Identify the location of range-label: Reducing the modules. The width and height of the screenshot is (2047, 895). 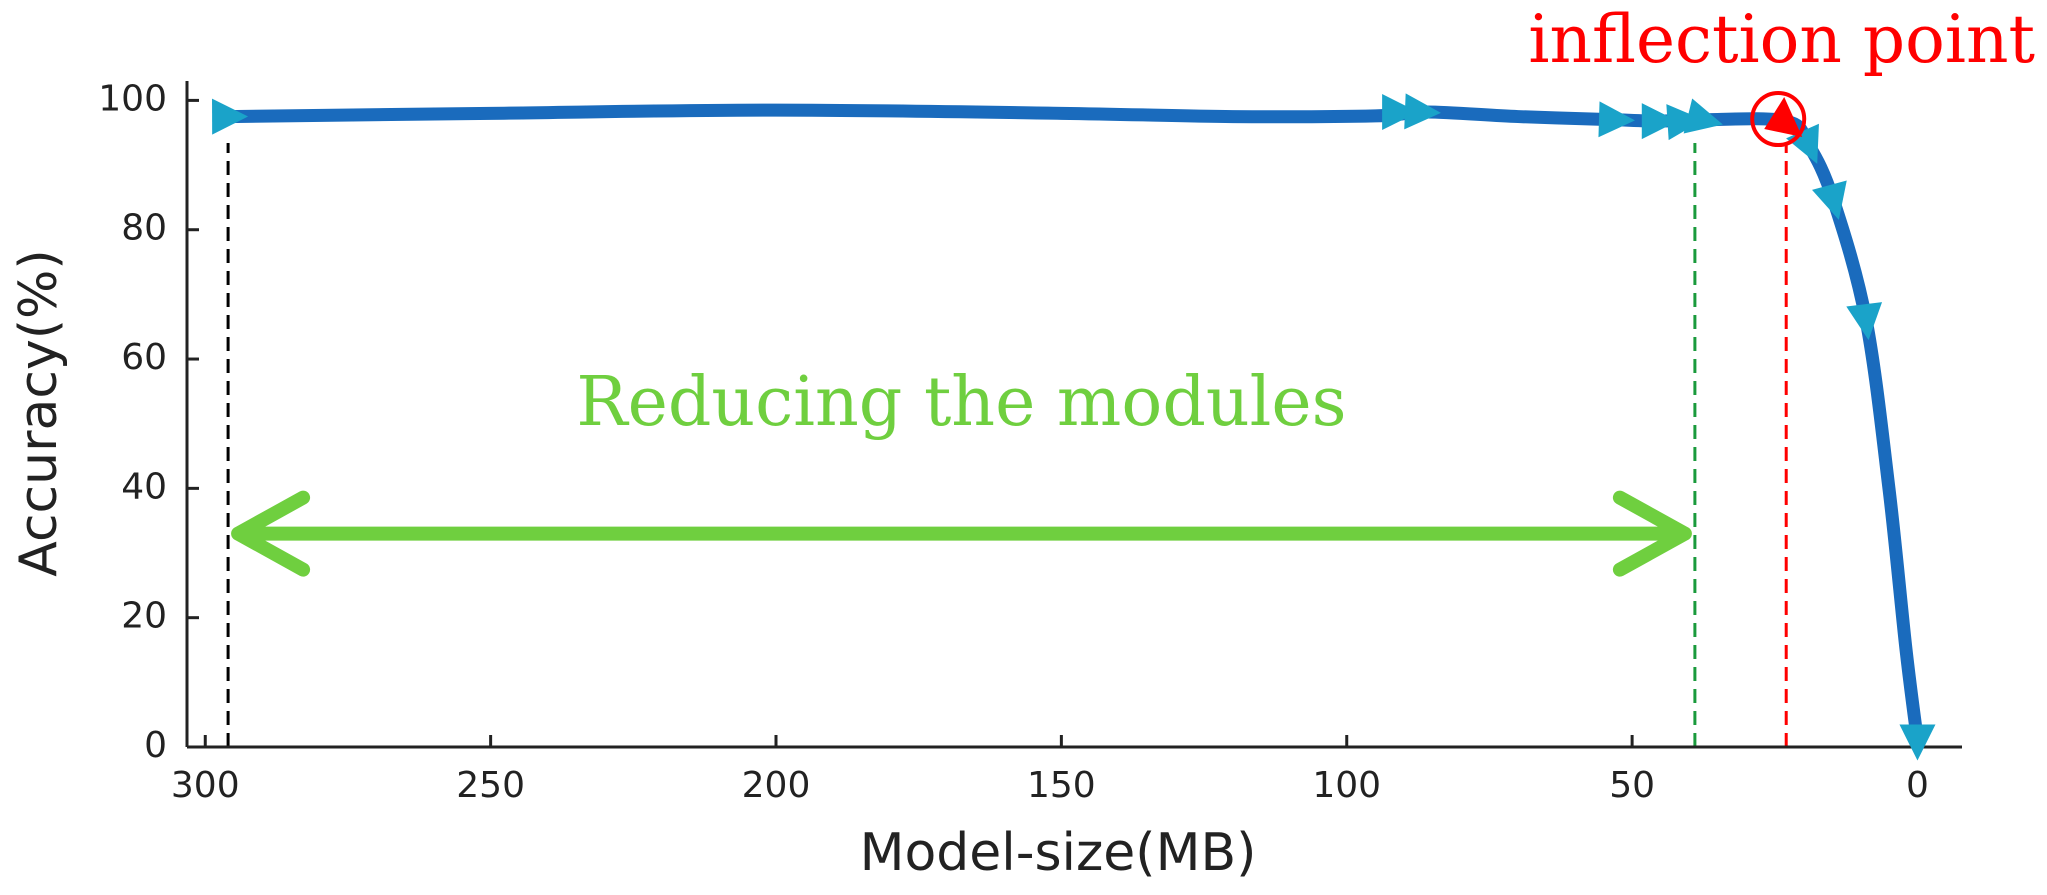
(961, 402).